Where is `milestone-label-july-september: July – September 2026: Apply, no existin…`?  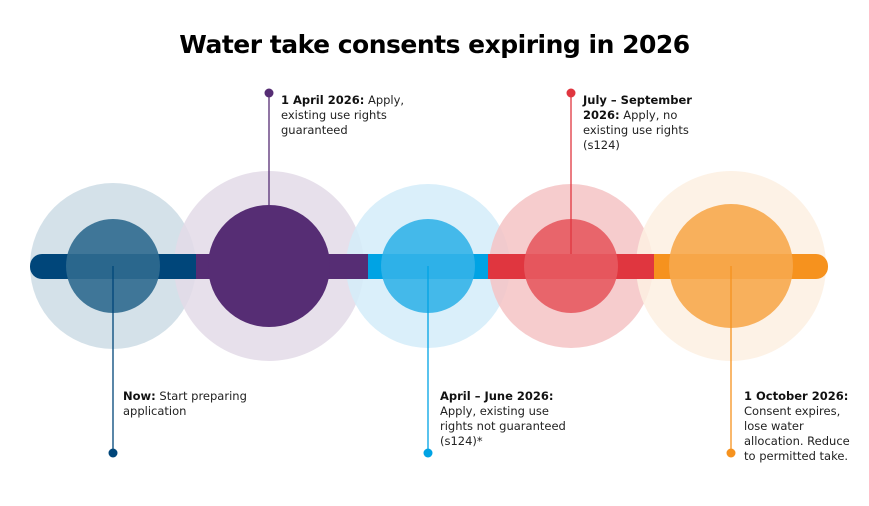
milestone-label-july-september: July – September 2026: Apply, no existin… is located at coordinates (637, 122).